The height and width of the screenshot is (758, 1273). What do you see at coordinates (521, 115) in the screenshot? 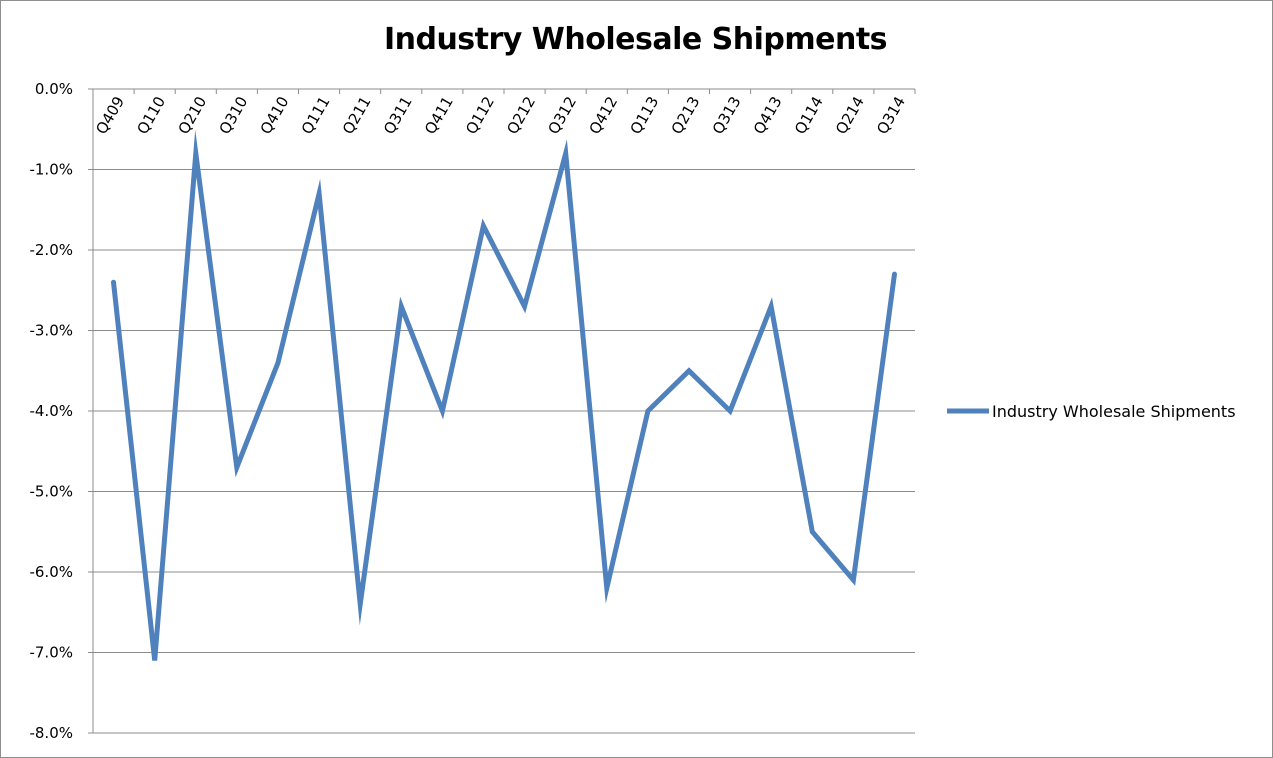
I see `x-tick-label: Q212` at bounding box center [521, 115].